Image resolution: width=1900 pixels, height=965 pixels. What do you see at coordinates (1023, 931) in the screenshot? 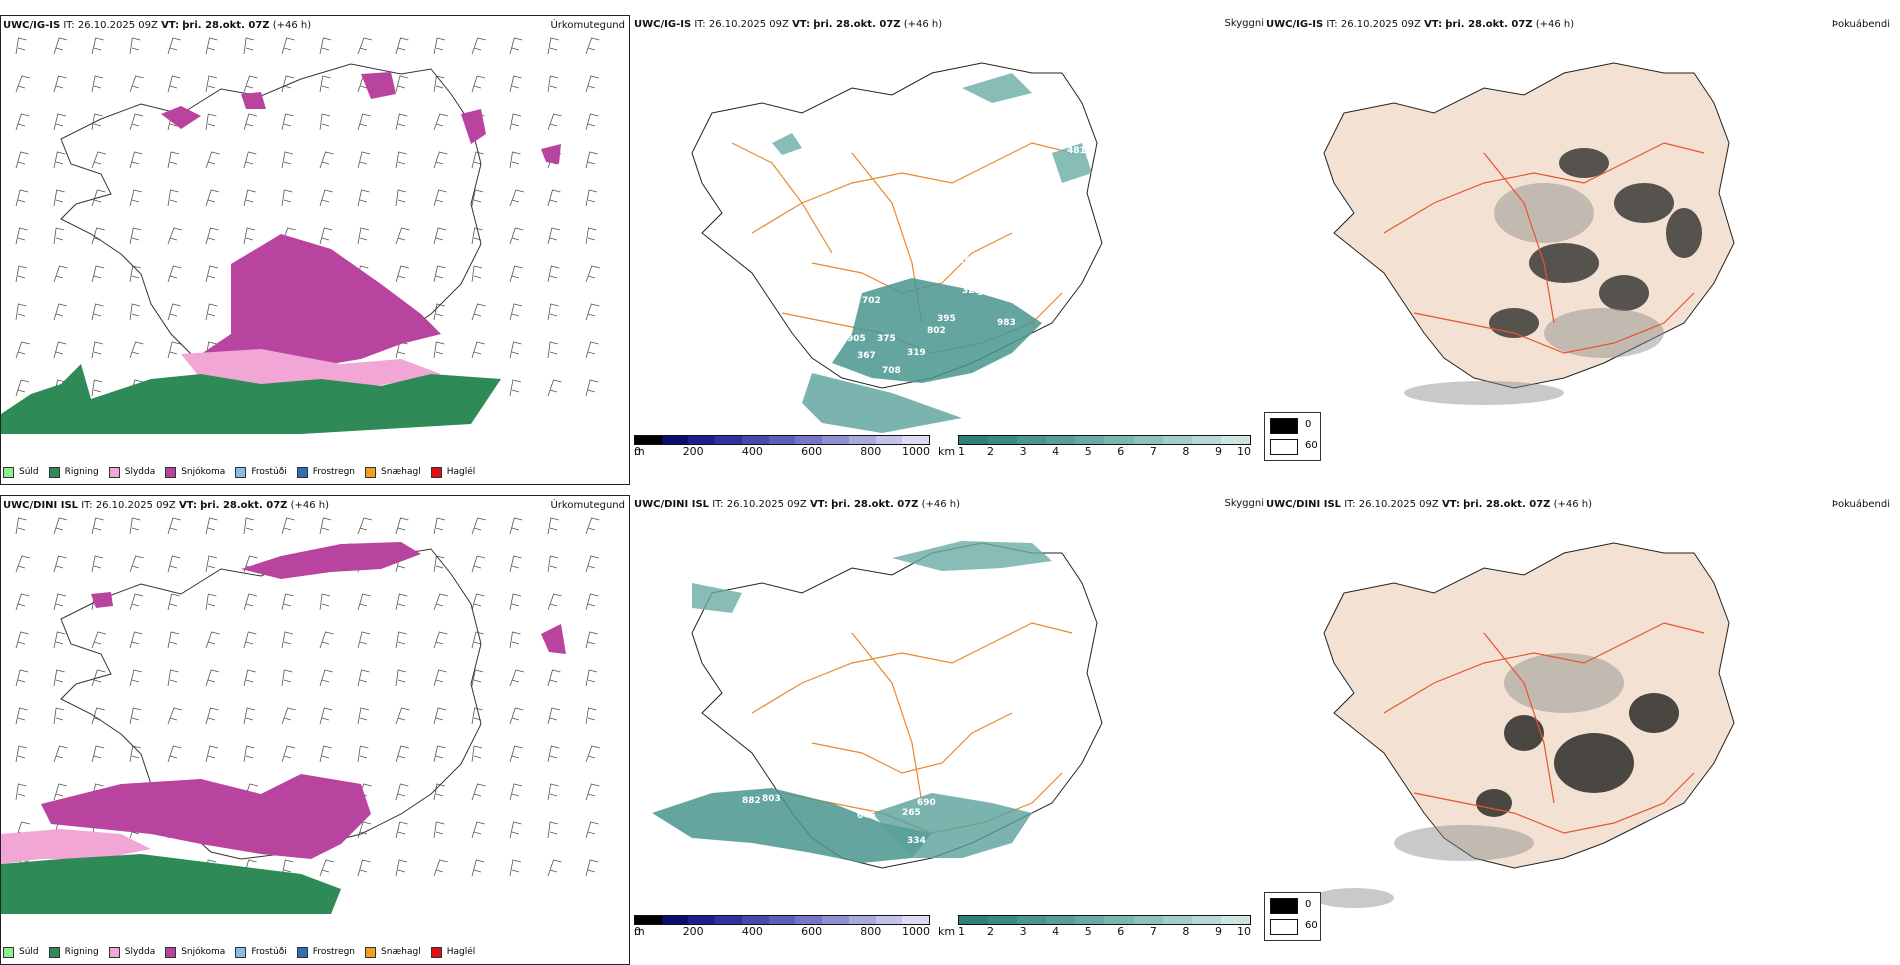
I see `colorbar-tick-label: 3` at bounding box center [1023, 931].